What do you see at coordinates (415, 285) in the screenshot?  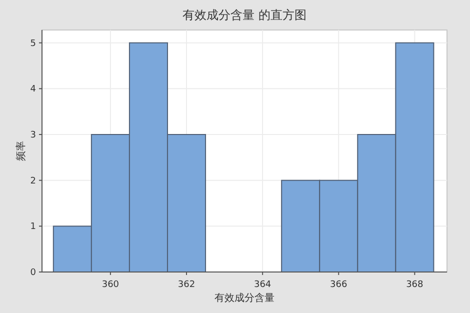 I see `x-tick-label: 368` at bounding box center [415, 285].